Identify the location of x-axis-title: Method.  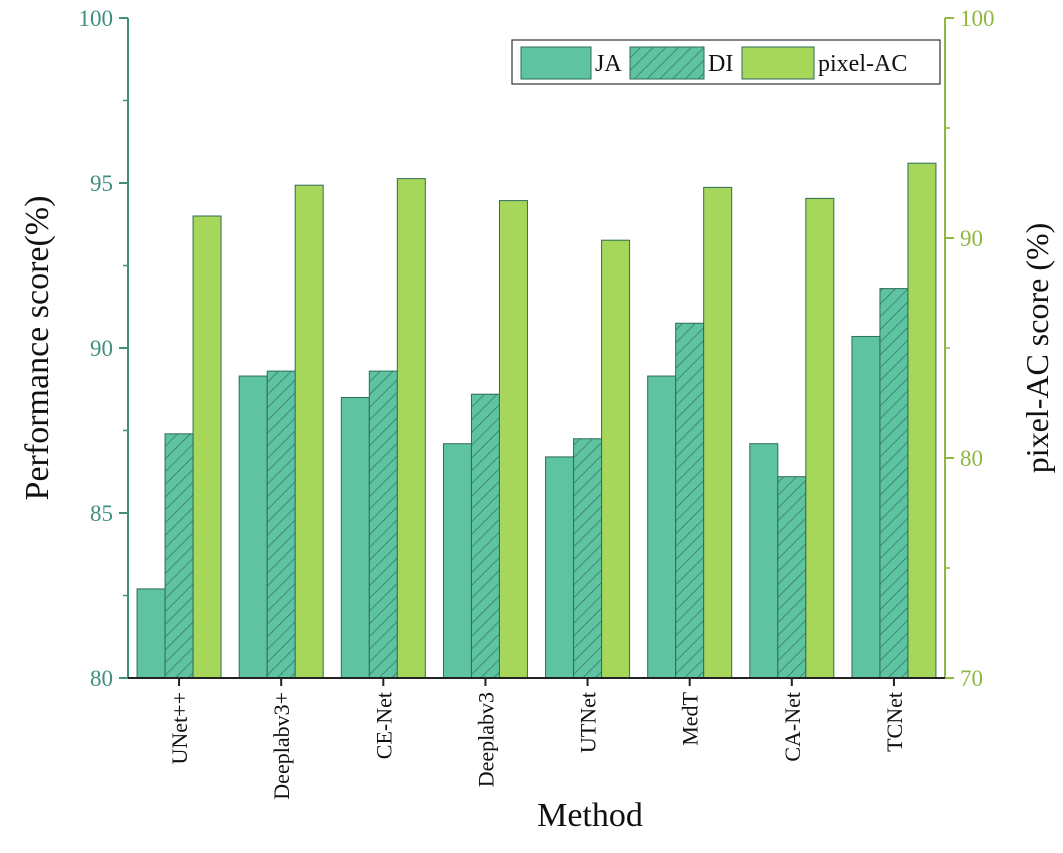
(590, 815).